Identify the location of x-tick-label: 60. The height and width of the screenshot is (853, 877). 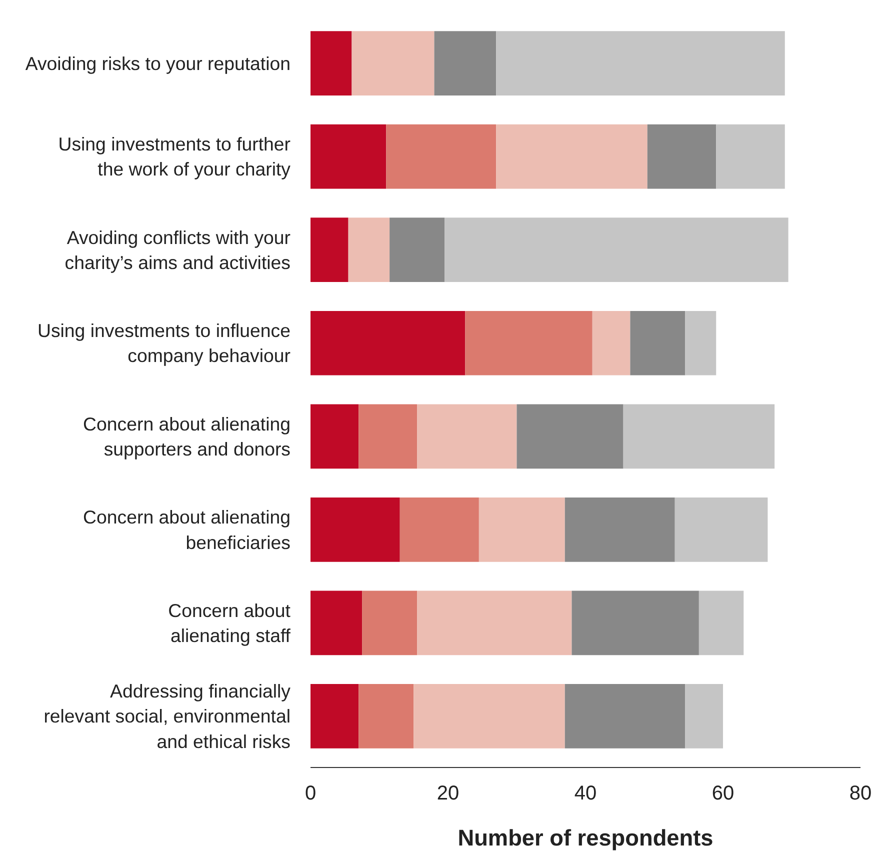
(723, 793).